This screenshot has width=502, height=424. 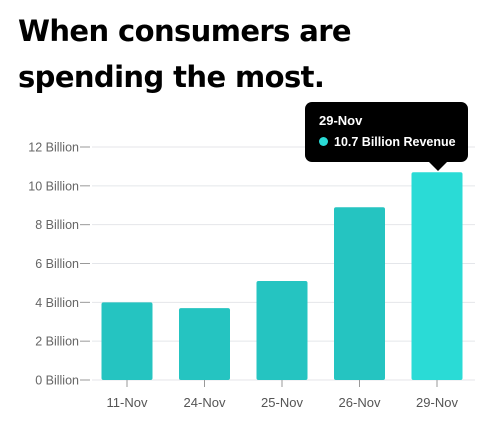 I want to click on y-tick-label: 0 Billion, so click(x=57, y=381).